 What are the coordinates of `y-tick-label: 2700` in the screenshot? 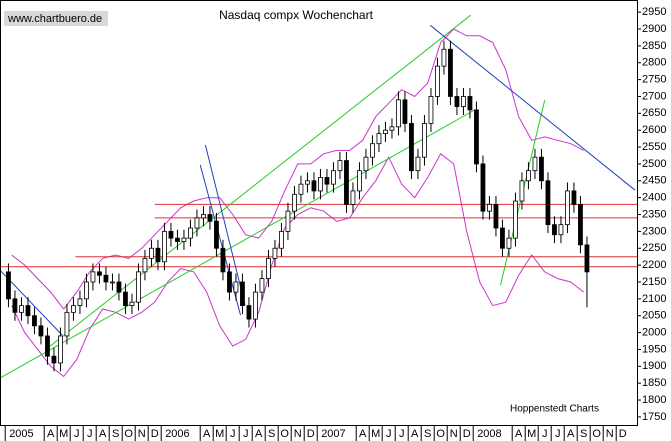 It's located at (654, 96).